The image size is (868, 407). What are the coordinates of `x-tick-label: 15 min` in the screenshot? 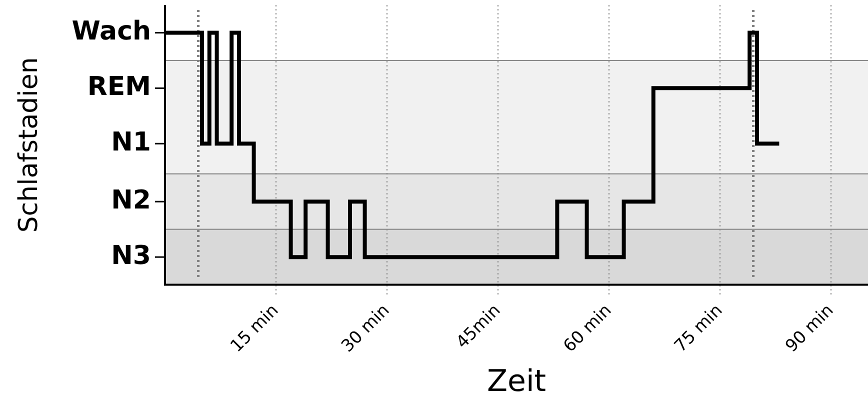 It's located at (254, 328).